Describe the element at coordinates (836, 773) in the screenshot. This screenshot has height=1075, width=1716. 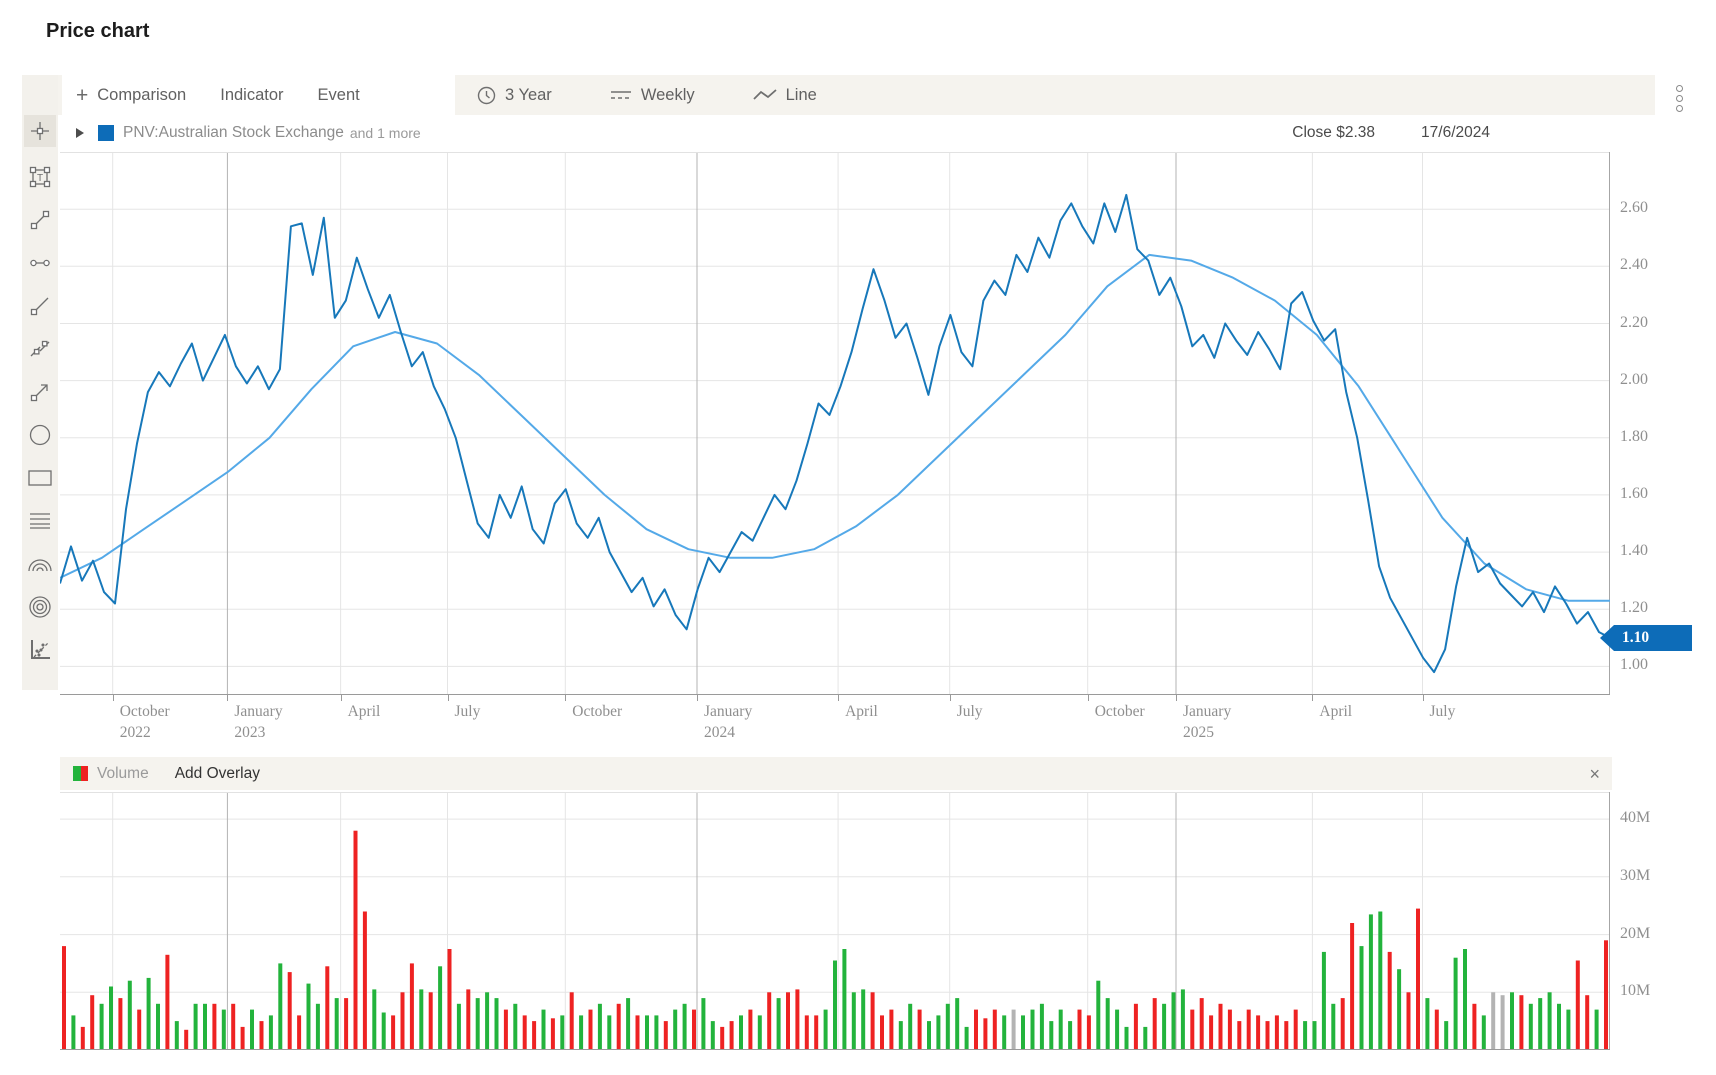
I see `volume-panel-header: Volume Add Overlay ×` at that location.